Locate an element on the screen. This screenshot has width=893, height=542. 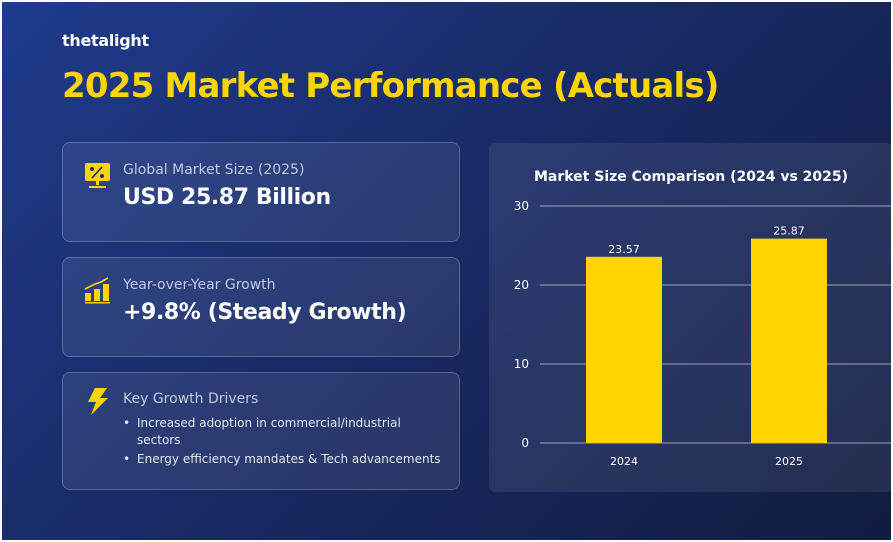
card-value: USD 25.87 Billion is located at coordinates (227, 197).